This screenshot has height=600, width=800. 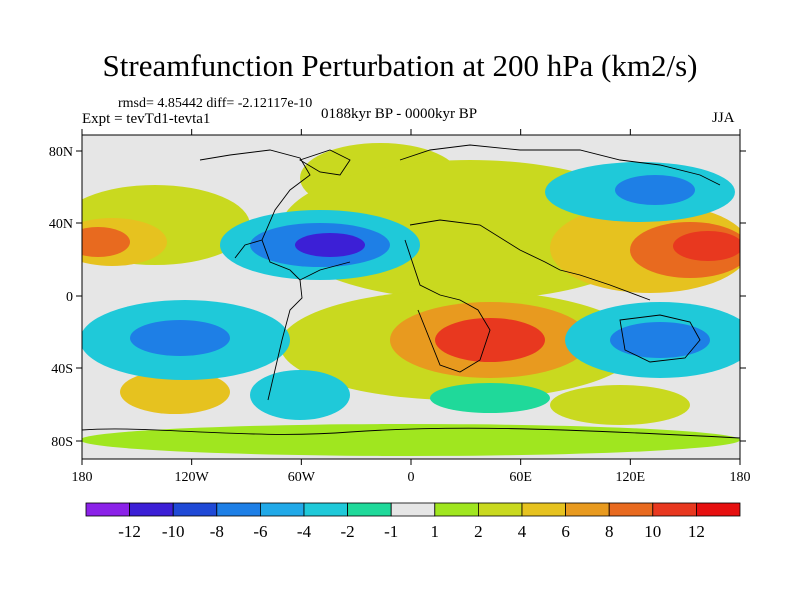 I want to click on colorbar-label: 12, so click(x=696, y=531).